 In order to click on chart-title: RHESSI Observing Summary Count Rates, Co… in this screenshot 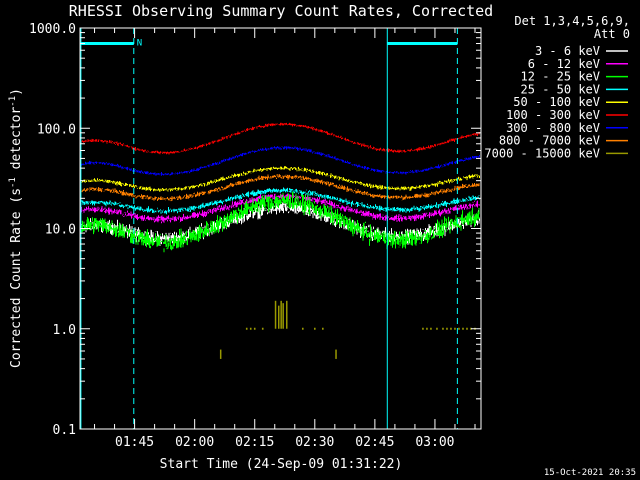, I will do `click(281, 11)`.